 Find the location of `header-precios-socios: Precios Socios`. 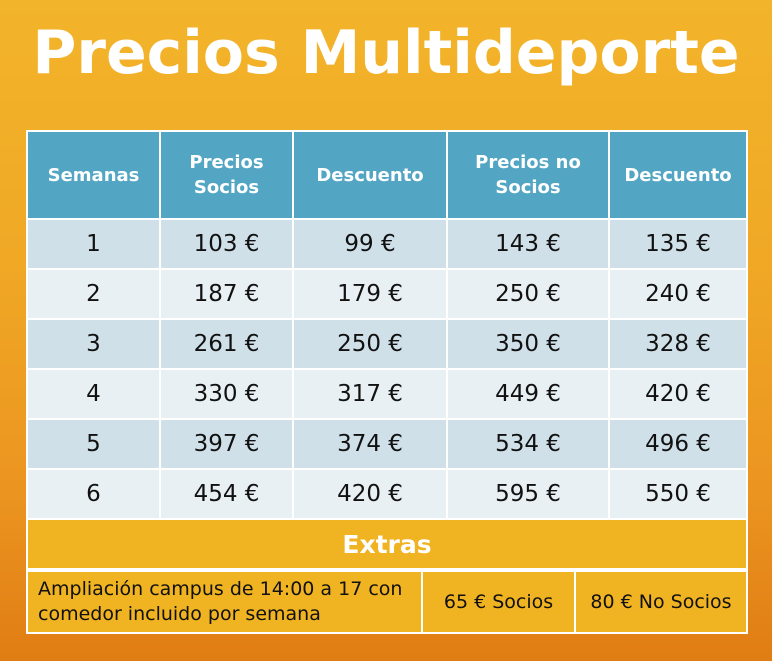

header-precios-socios: Precios Socios is located at coordinates (226, 175).